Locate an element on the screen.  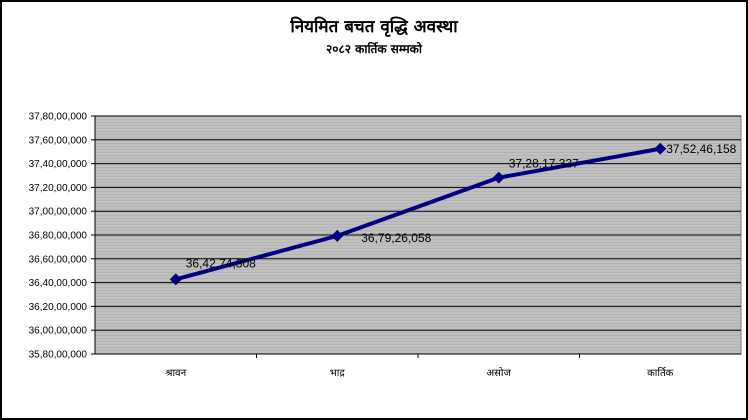
data-label: 36,79,26,058 is located at coordinates (396, 238).